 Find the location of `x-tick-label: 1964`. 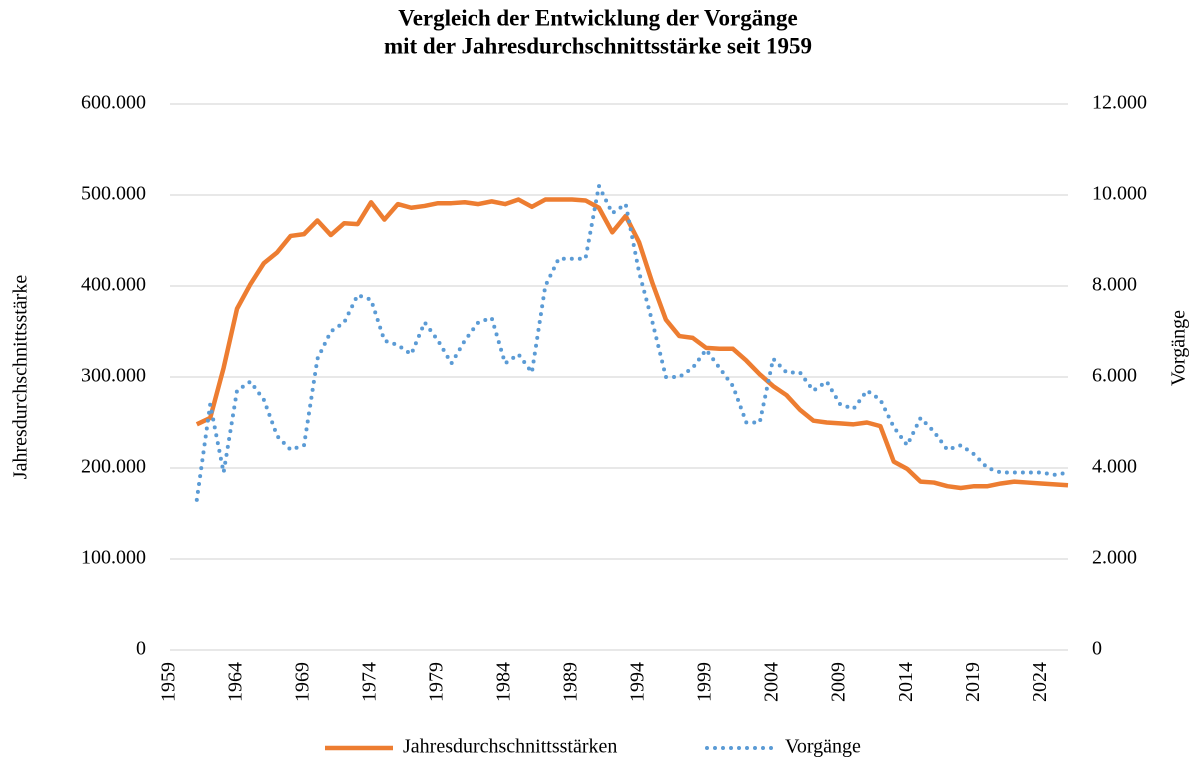

x-tick-label: 1964 is located at coordinates (236, 682).